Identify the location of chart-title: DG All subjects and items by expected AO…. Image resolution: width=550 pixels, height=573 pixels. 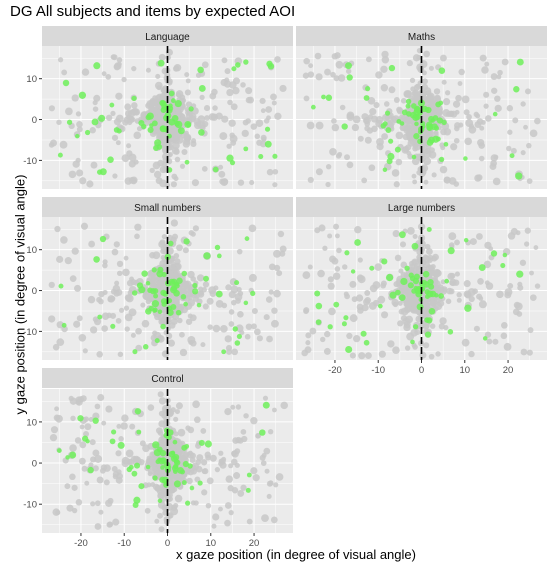
(153, 11).